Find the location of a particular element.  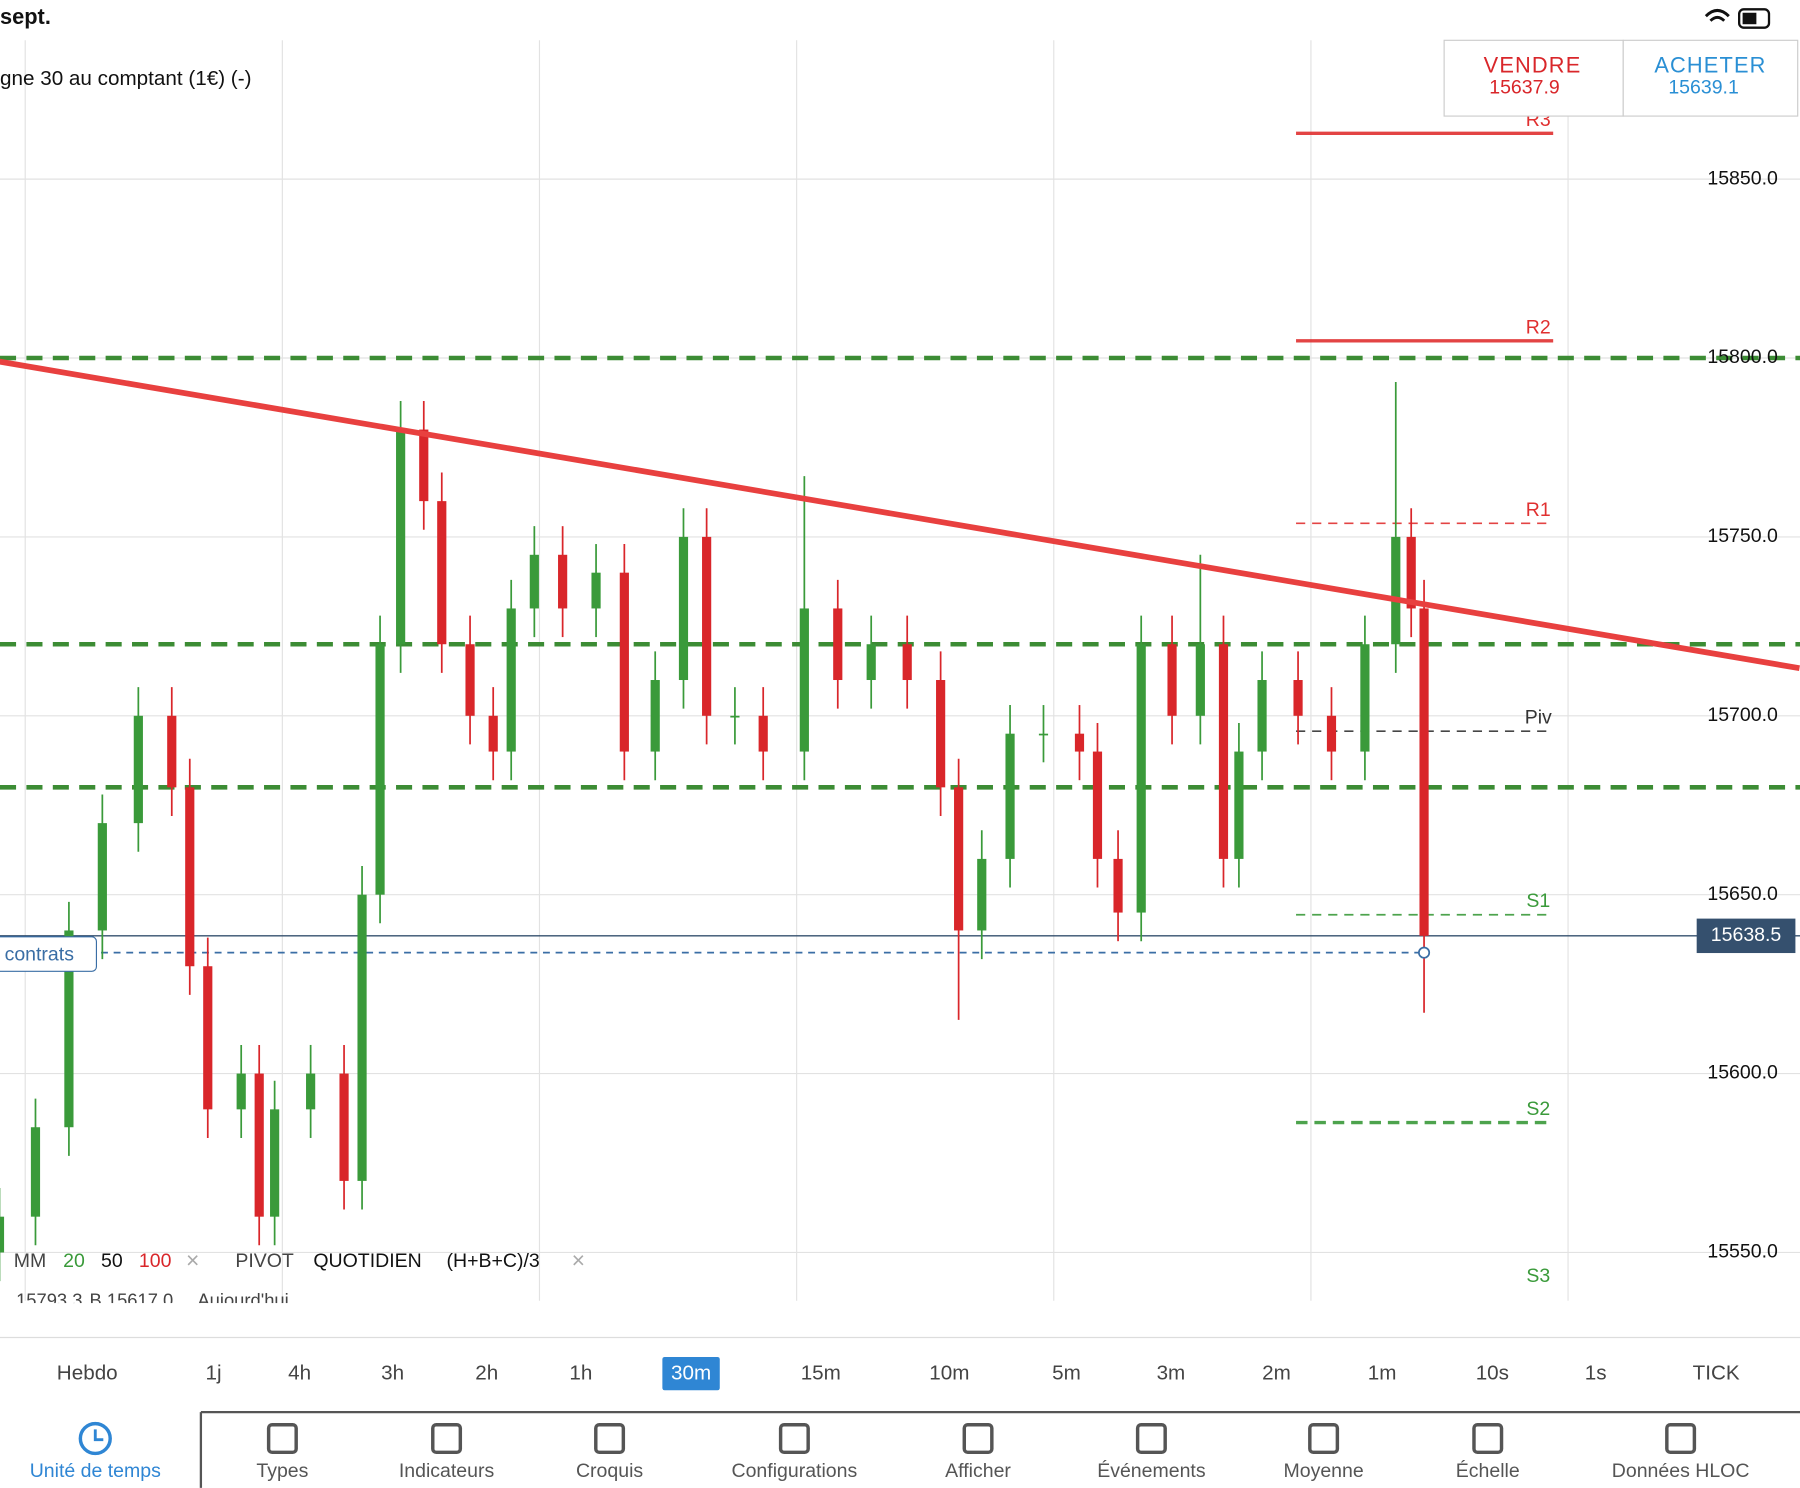

status-date: sept. is located at coordinates (25, 16).